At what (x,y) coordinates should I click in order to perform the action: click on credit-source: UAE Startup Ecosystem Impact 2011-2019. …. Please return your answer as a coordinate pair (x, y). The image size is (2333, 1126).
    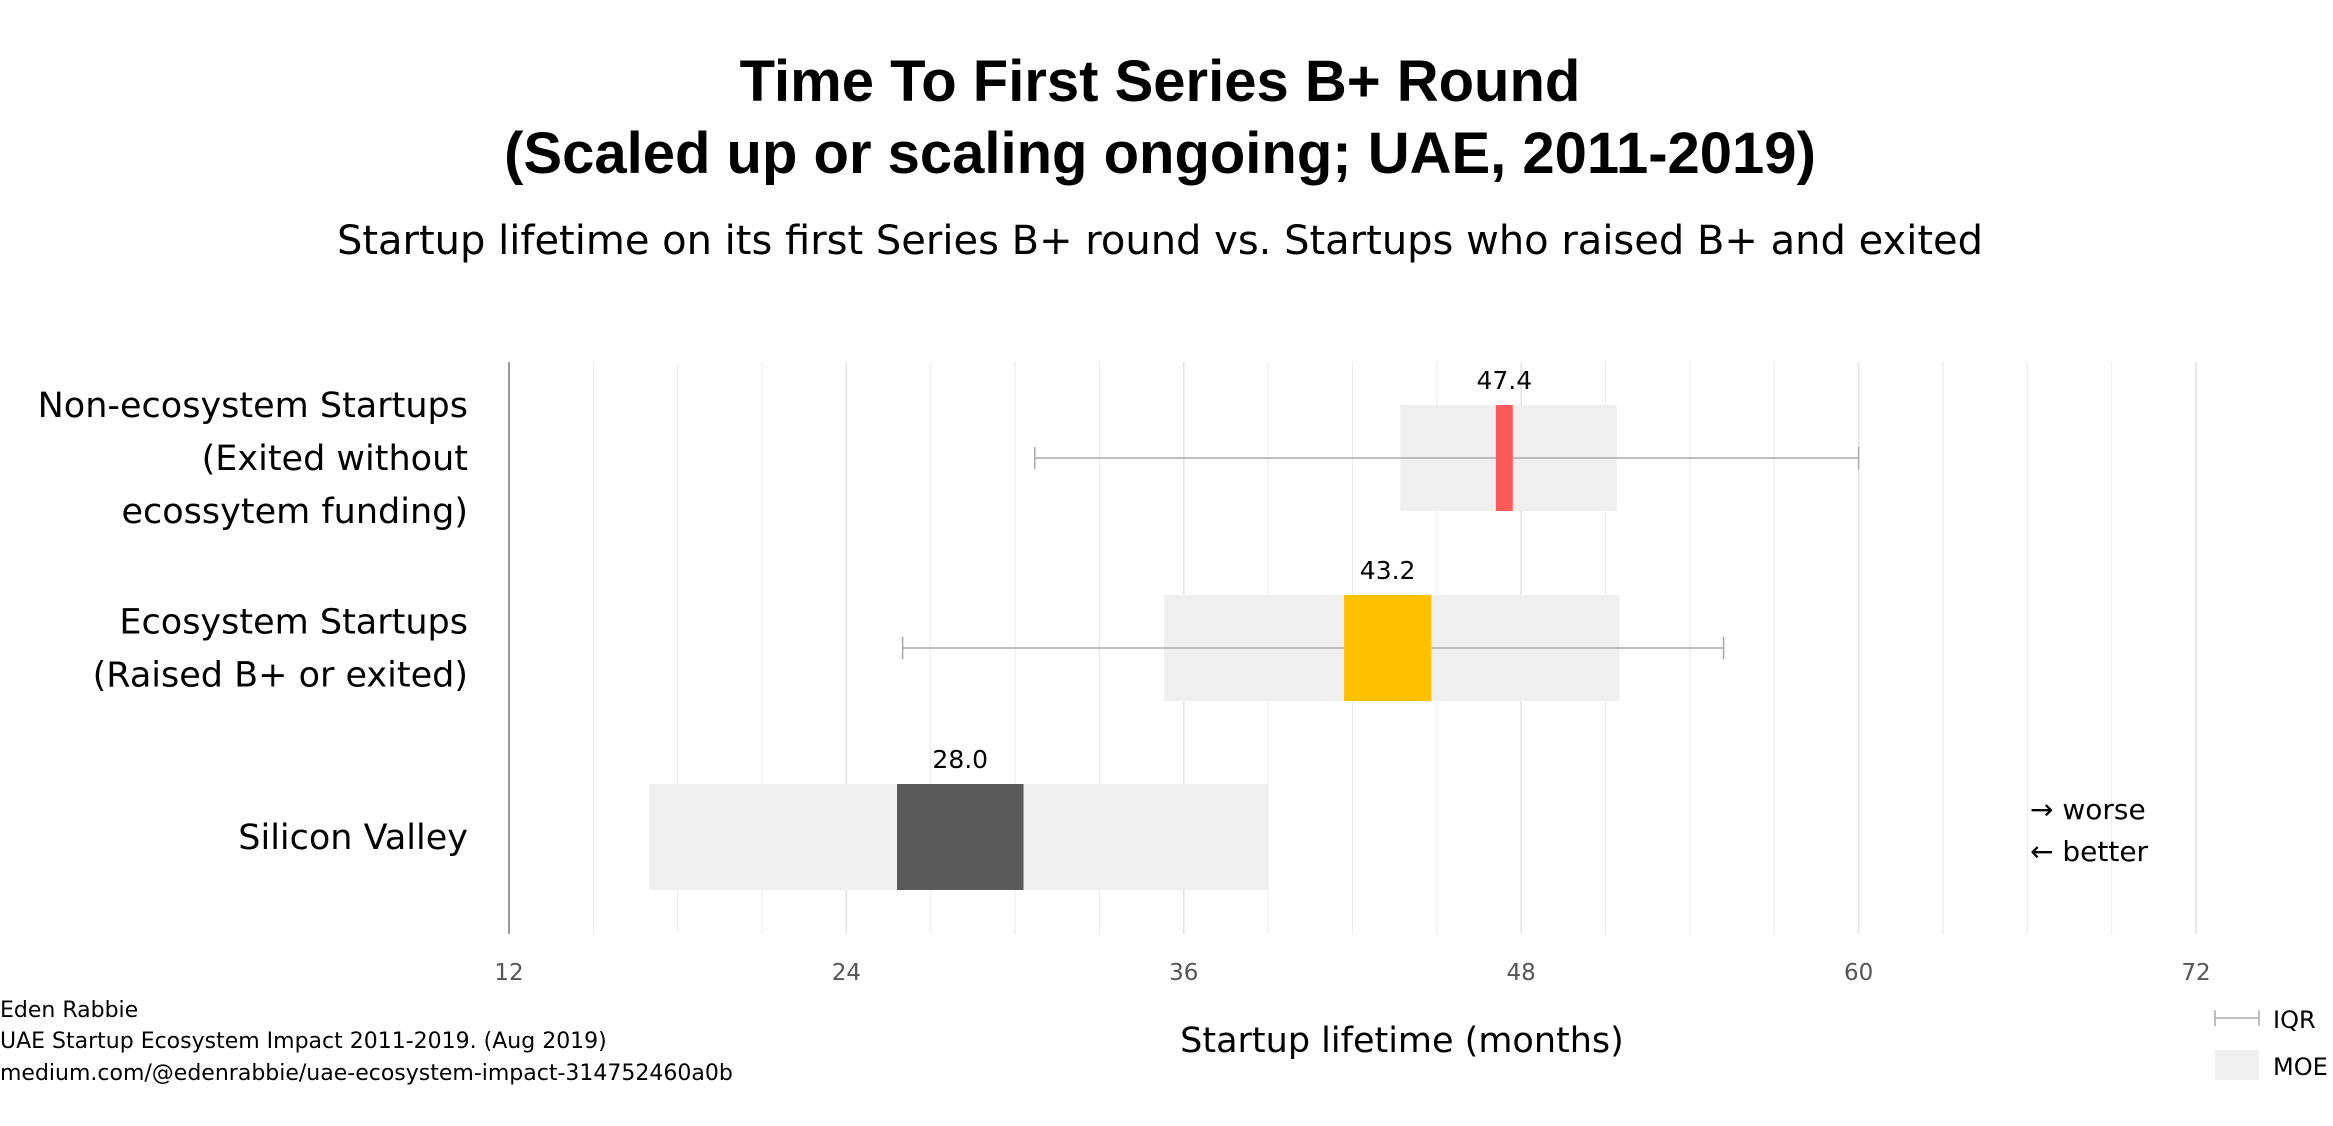
    Looking at the image, I should click on (303, 1041).